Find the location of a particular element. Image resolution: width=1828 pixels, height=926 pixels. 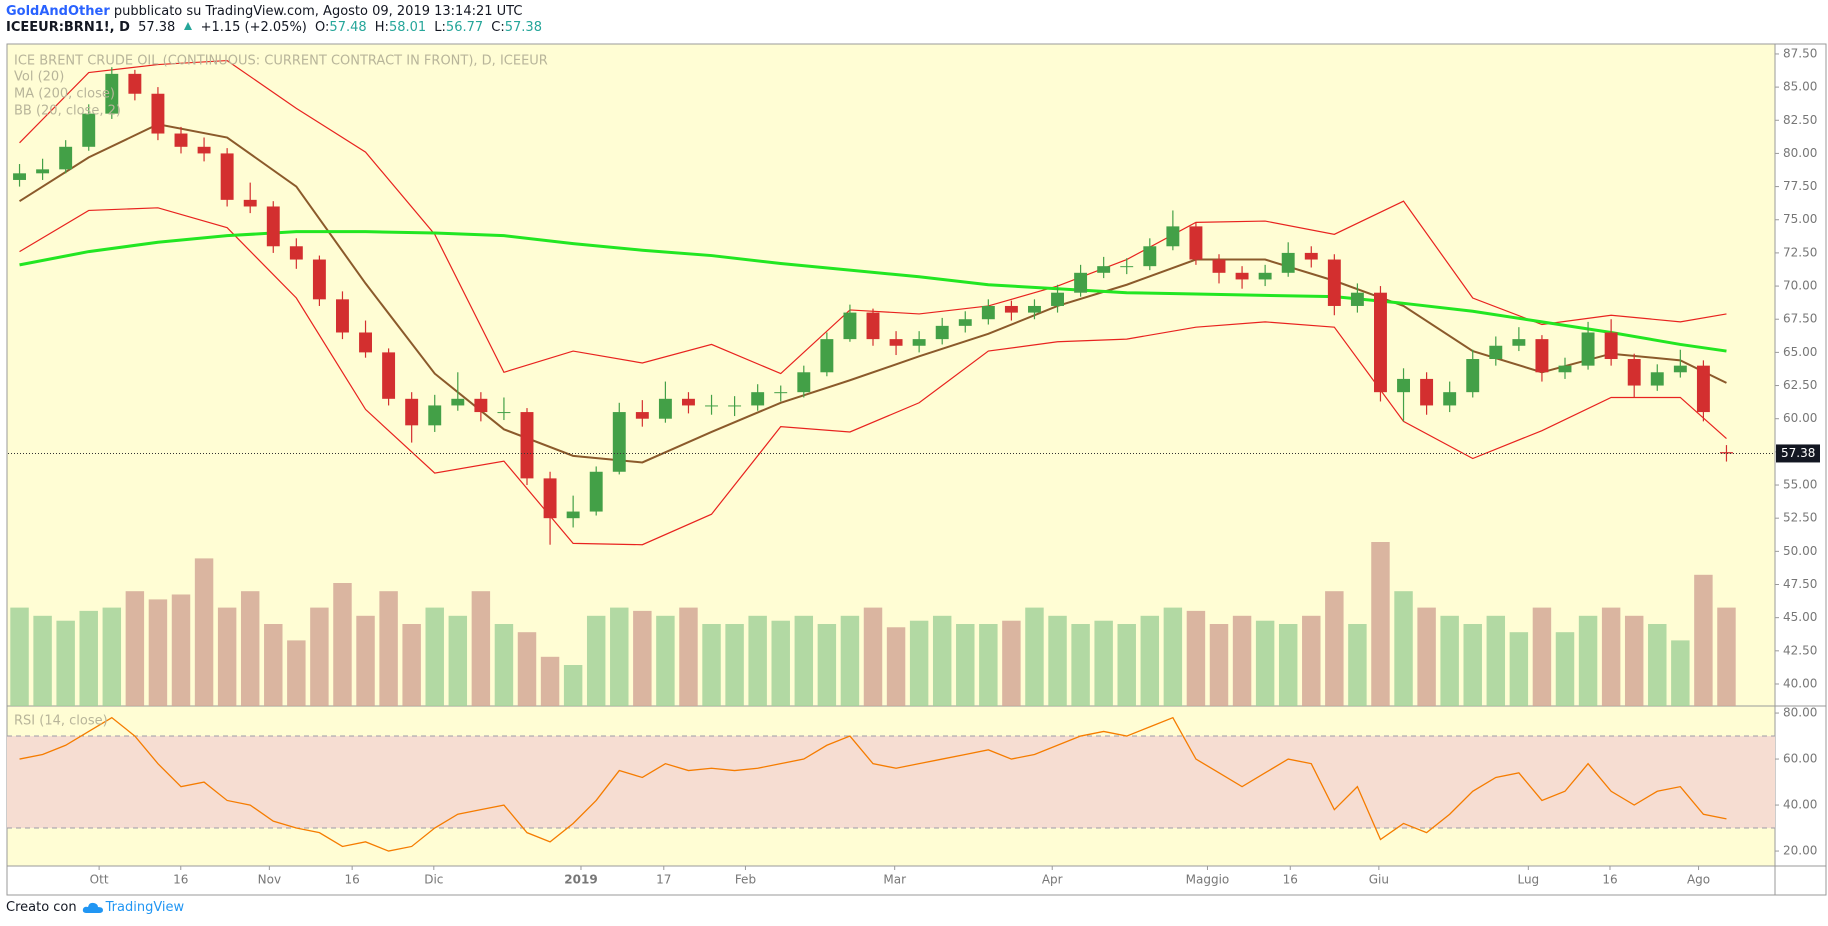

high: 58.01 is located at coordinates (407, 27).